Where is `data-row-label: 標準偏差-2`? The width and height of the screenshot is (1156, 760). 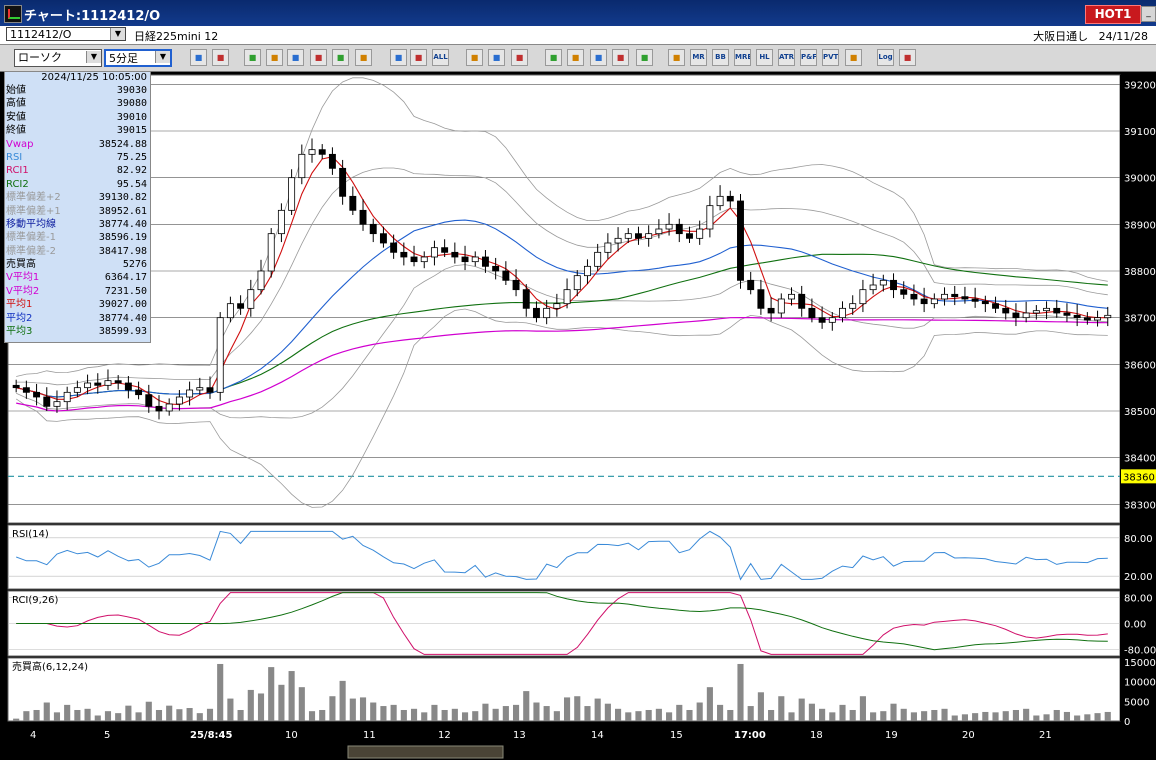
data-row-label: 標準偏差-2 is located at coordinates (31, 251).